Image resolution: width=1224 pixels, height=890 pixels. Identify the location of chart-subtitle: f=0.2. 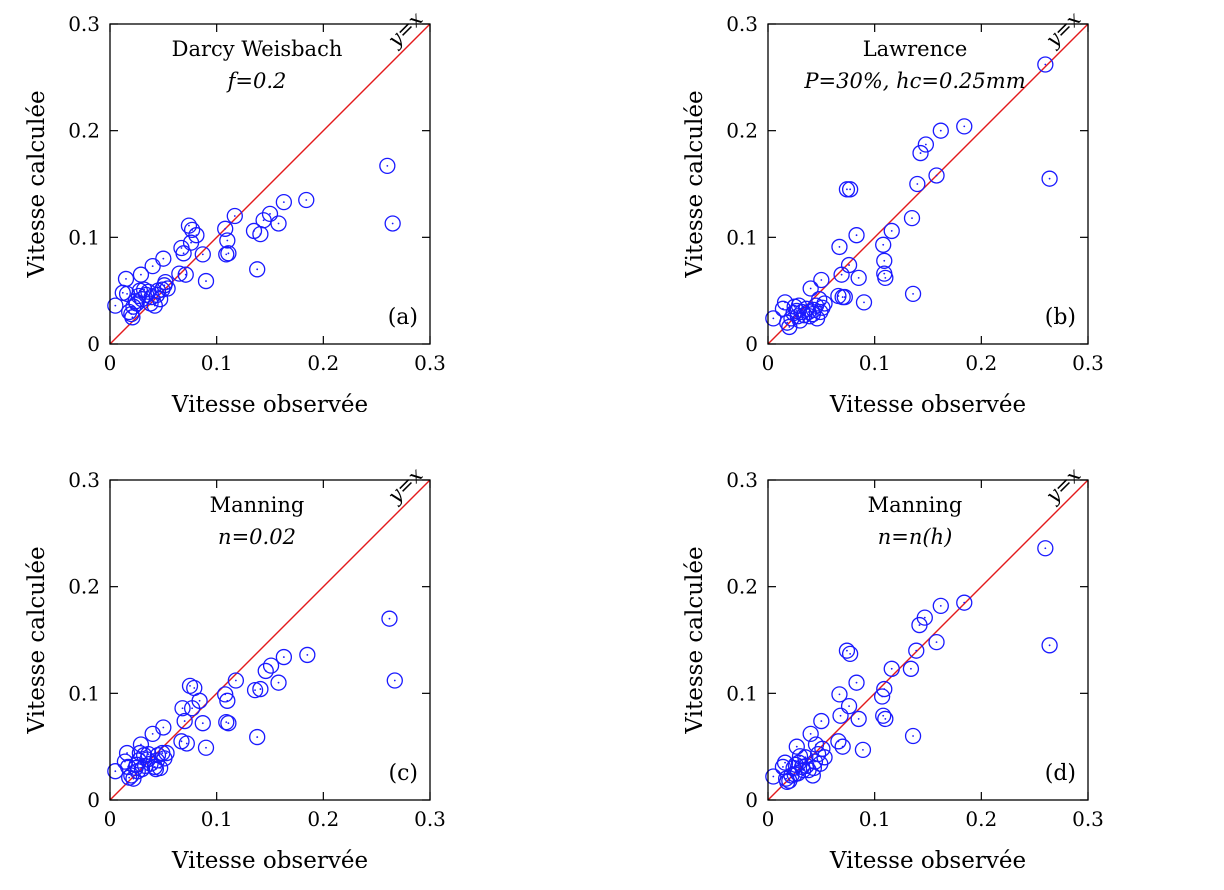
(256, 81).